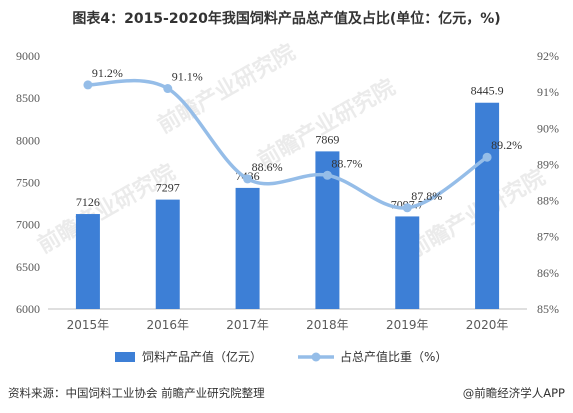 The height and width of the screenshot is (413, 573). What do you see at coordinates (548, 201) in the screenshot?
I see `right-tick-label: 88%` at bounding box center [548, 201].